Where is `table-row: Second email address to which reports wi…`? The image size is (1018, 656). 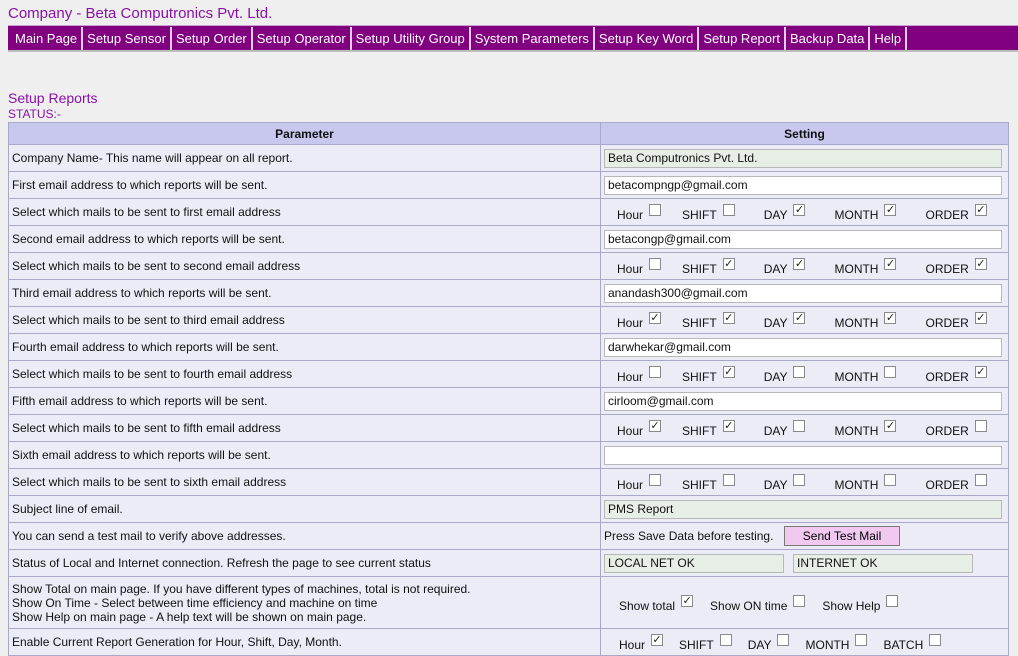
table-row: Second email address to which reports wi… is located at coordinates (508, 239).